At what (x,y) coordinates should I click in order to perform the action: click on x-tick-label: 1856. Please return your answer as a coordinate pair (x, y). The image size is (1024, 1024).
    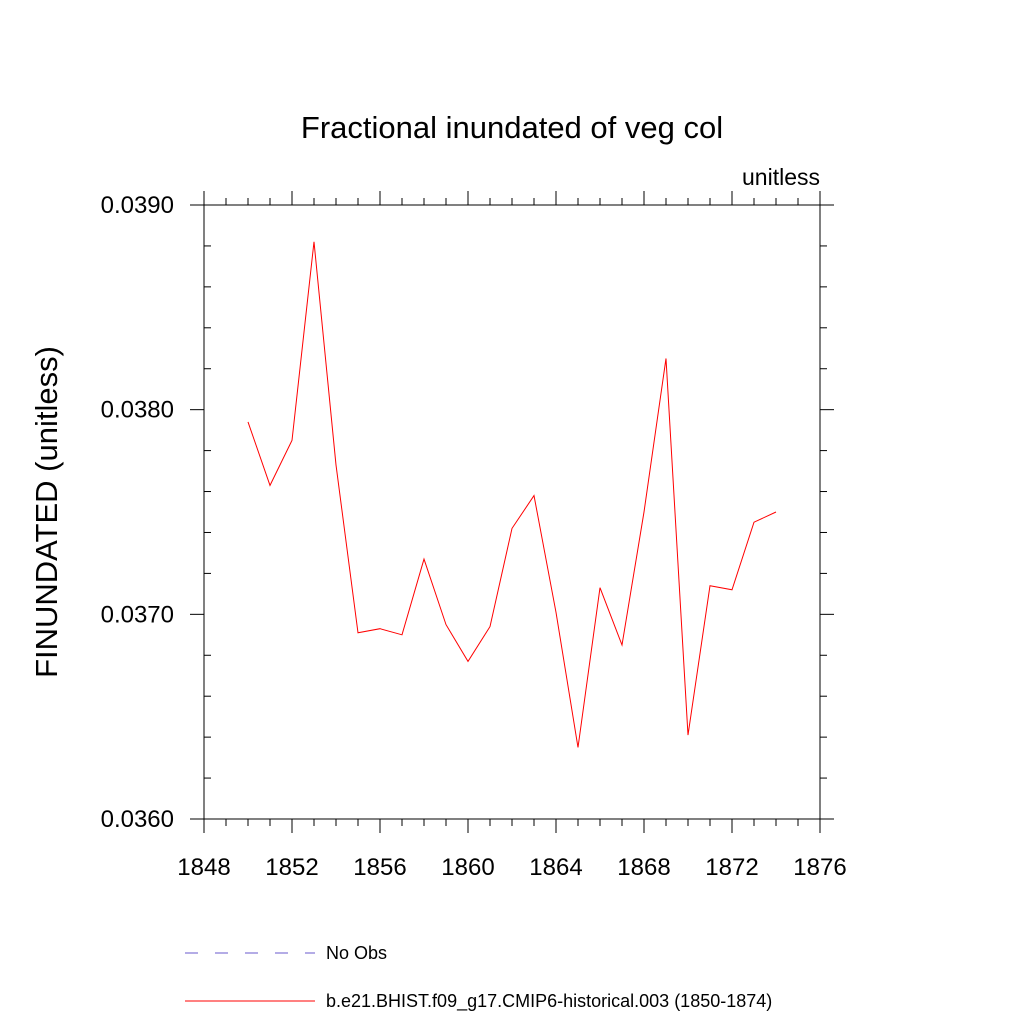
    Looking at the image, I should click on (379, 867).